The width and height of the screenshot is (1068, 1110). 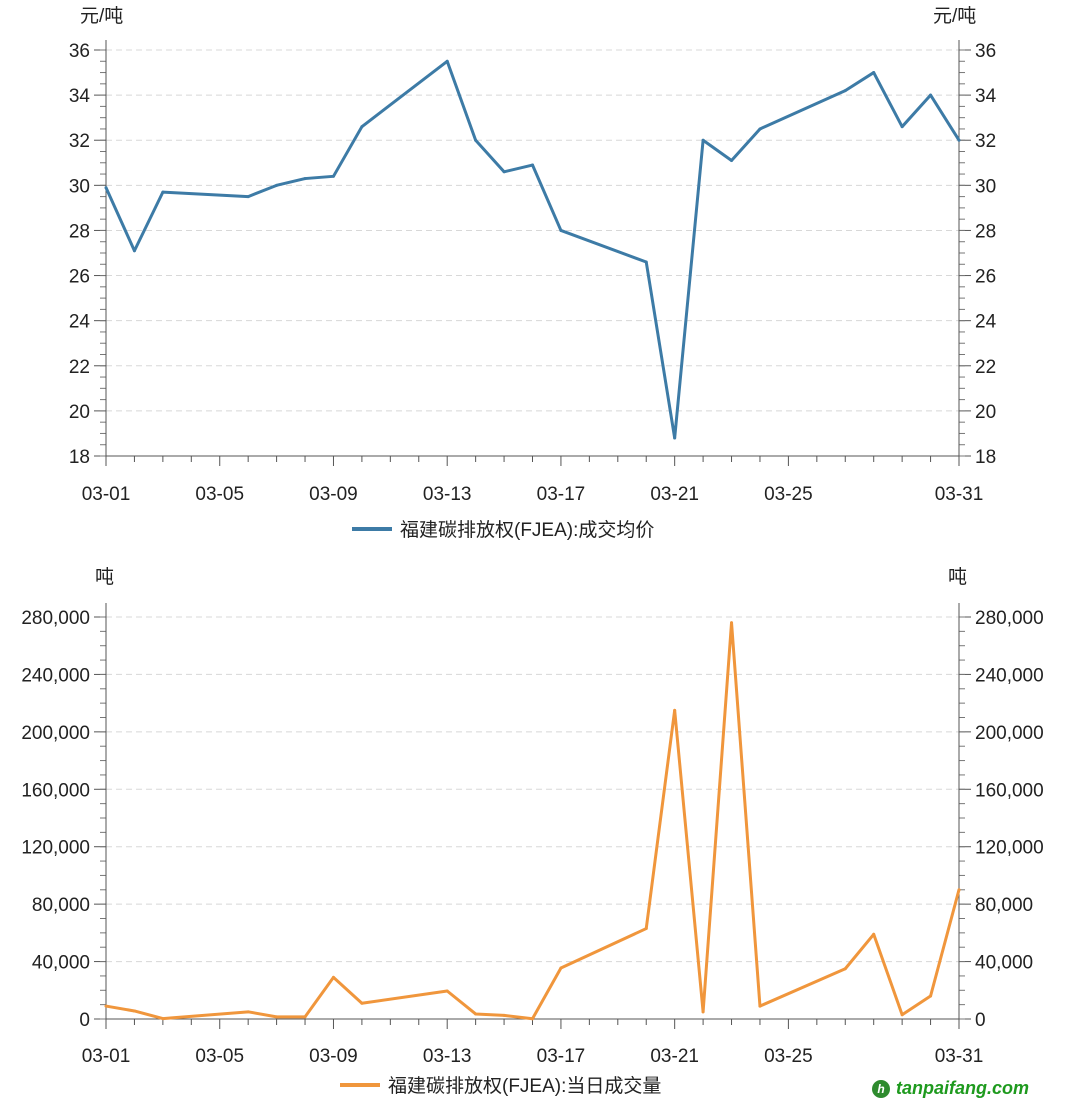 I want to click on chart1-xtick-label: 03-13, so click(x=447, y=494).